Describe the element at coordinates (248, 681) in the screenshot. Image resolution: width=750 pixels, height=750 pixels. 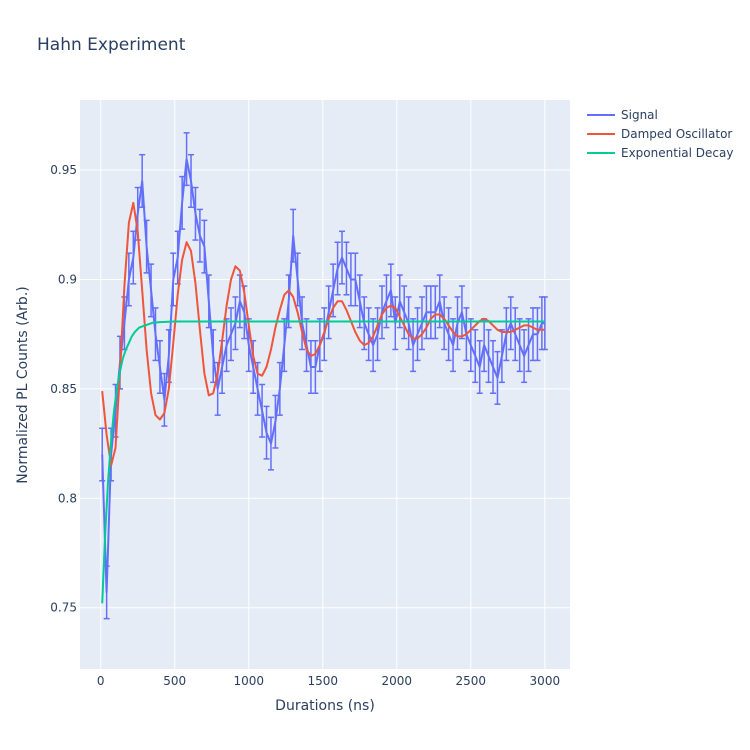
I see `x-tick-label: 1000` at that location.